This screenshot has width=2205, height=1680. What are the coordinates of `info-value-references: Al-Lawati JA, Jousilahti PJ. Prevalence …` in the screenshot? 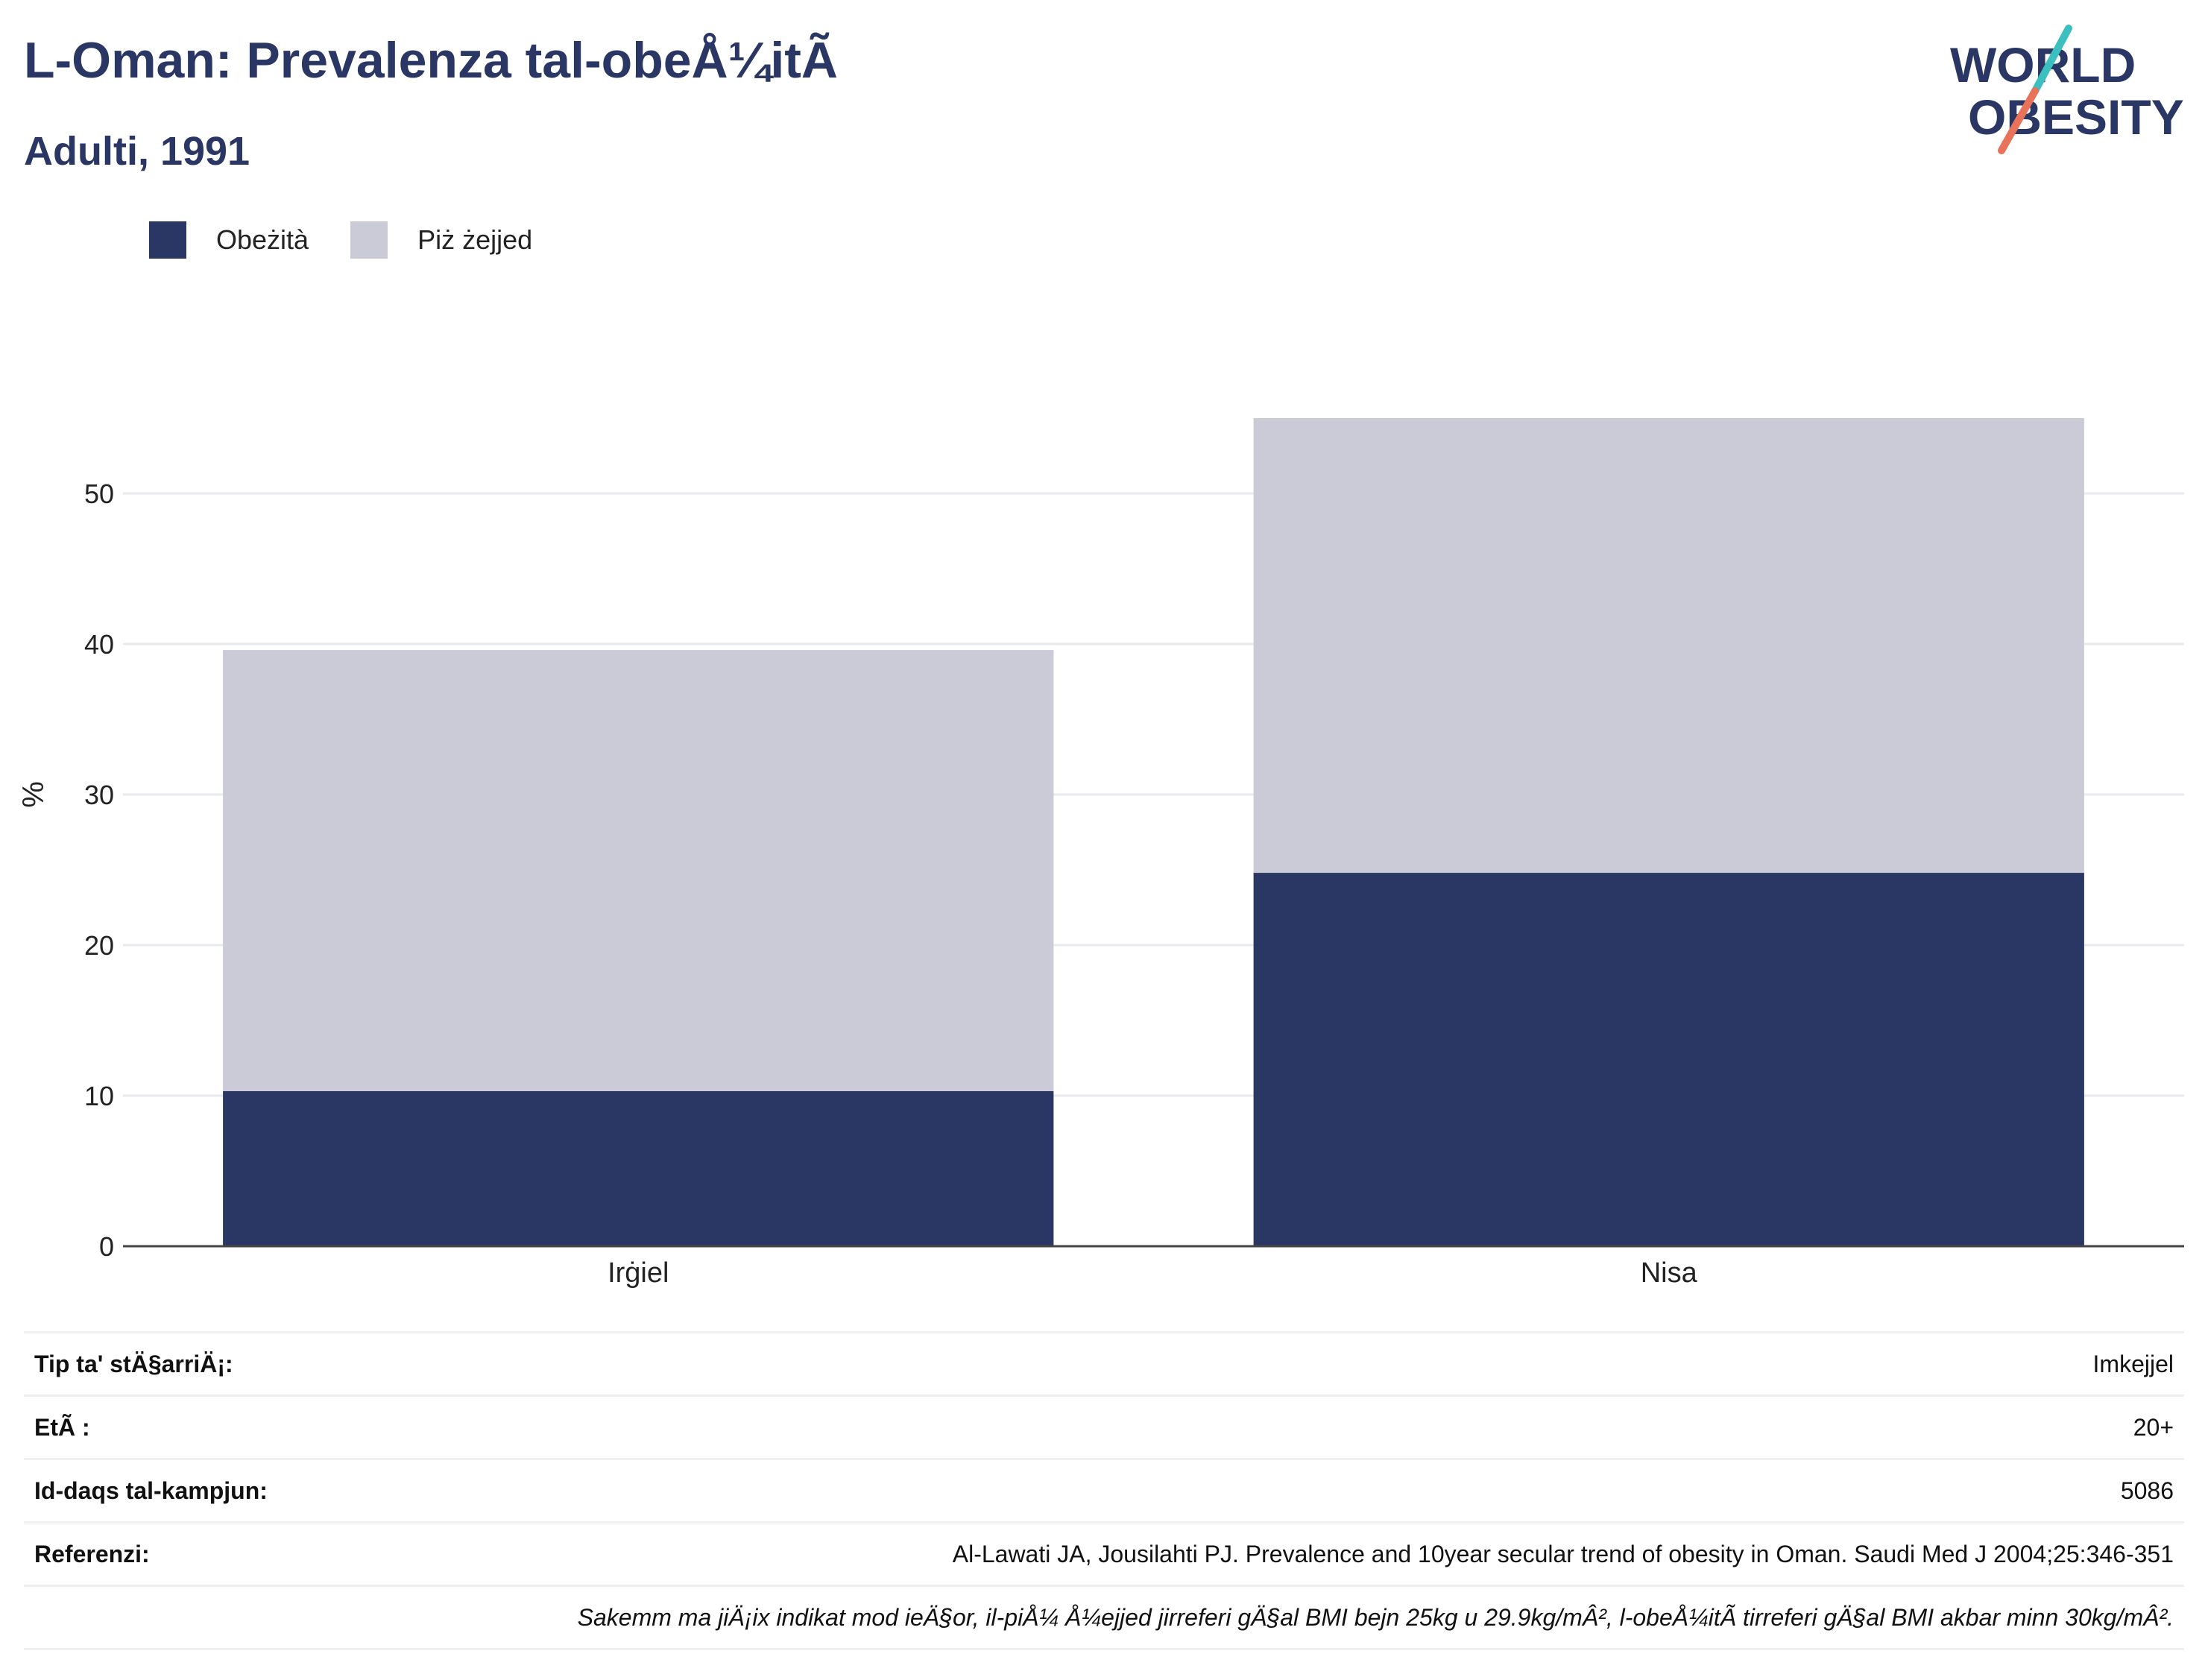 It's located at (1287, 1554).